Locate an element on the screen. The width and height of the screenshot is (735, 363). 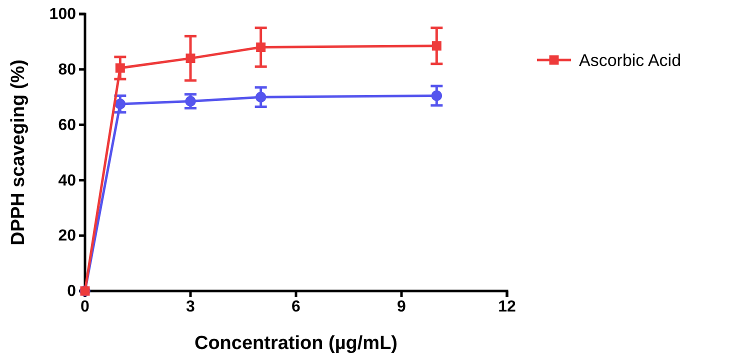
x-tick-label: 12 is located at coordinates (507, 307).